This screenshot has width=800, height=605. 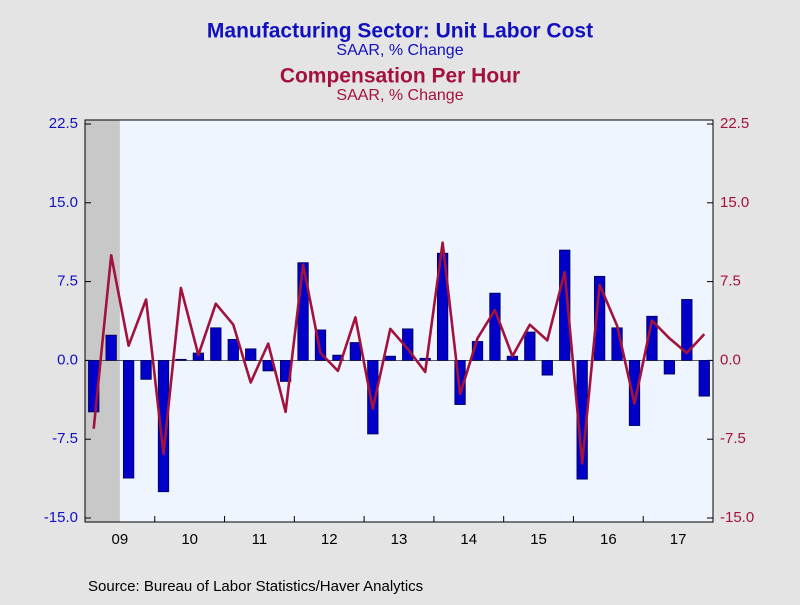 What do you see at coordinates (468, 539) in the screenshot?
I see `x-tick-label: 14` at bounding box center [468, 539].